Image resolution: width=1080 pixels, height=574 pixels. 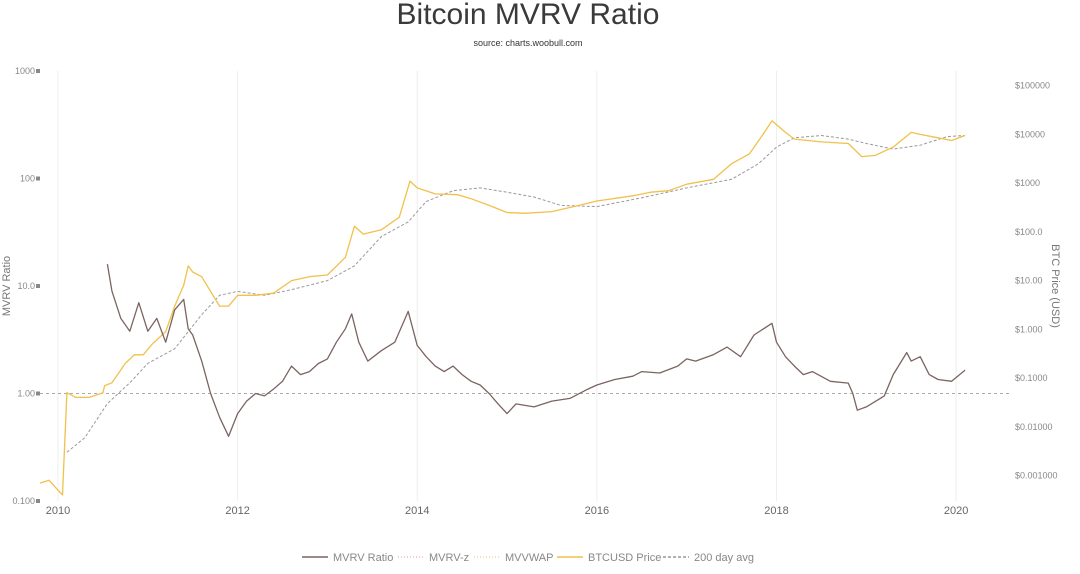 What do you see at coordinates (1029, 232) in the screenshot?
I see `y-right-tick-label: $100.0` at bounding box center [1029, 232].